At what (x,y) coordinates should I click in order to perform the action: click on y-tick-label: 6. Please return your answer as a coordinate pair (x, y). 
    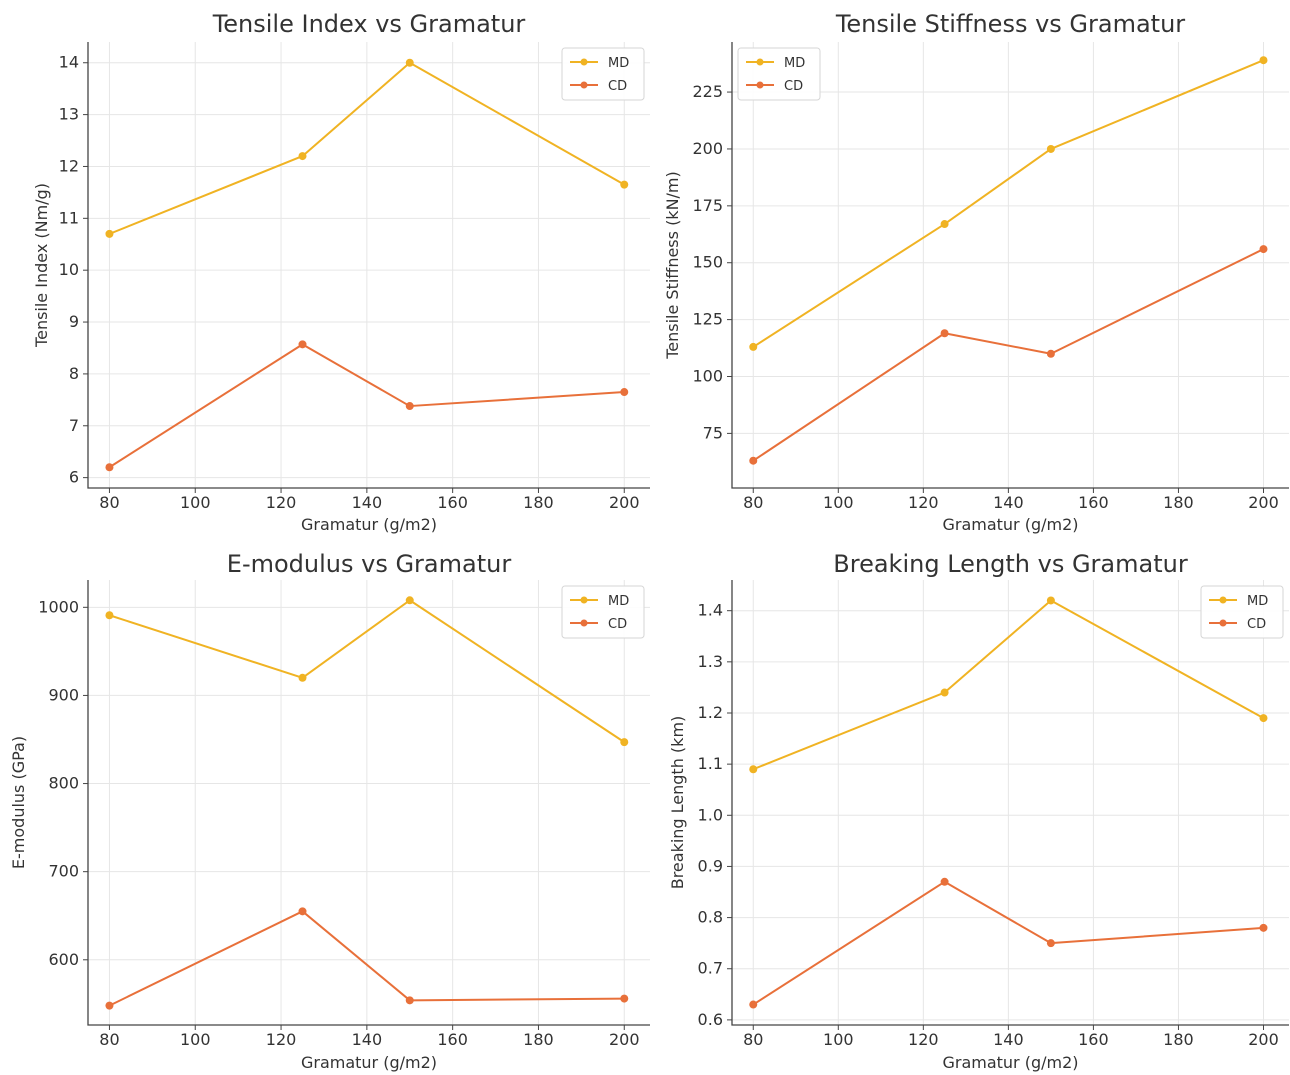
    Looking at the image, I should click on (74, 477).